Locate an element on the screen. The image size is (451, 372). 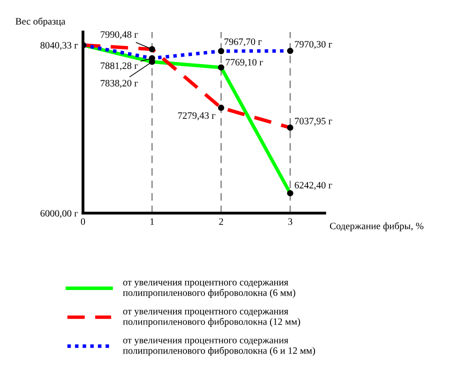
data-label: 7990,48 г is located at coordinates (119, 35).